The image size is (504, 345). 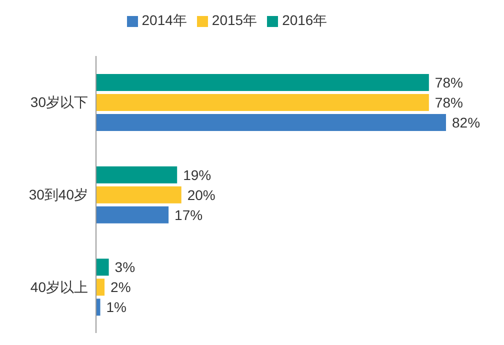 I want to click on data-label: 20%, so click(x=201, y=194).